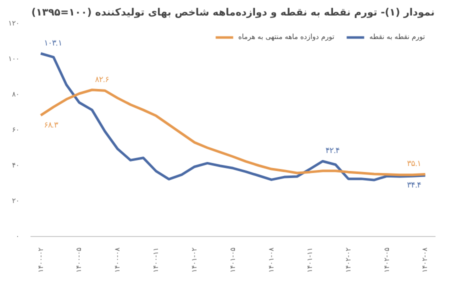  What do you see at coordinates (51, 125) in the screenshot?
I see `data-label: ۶۸.۳` at bounding box center [51, 125].